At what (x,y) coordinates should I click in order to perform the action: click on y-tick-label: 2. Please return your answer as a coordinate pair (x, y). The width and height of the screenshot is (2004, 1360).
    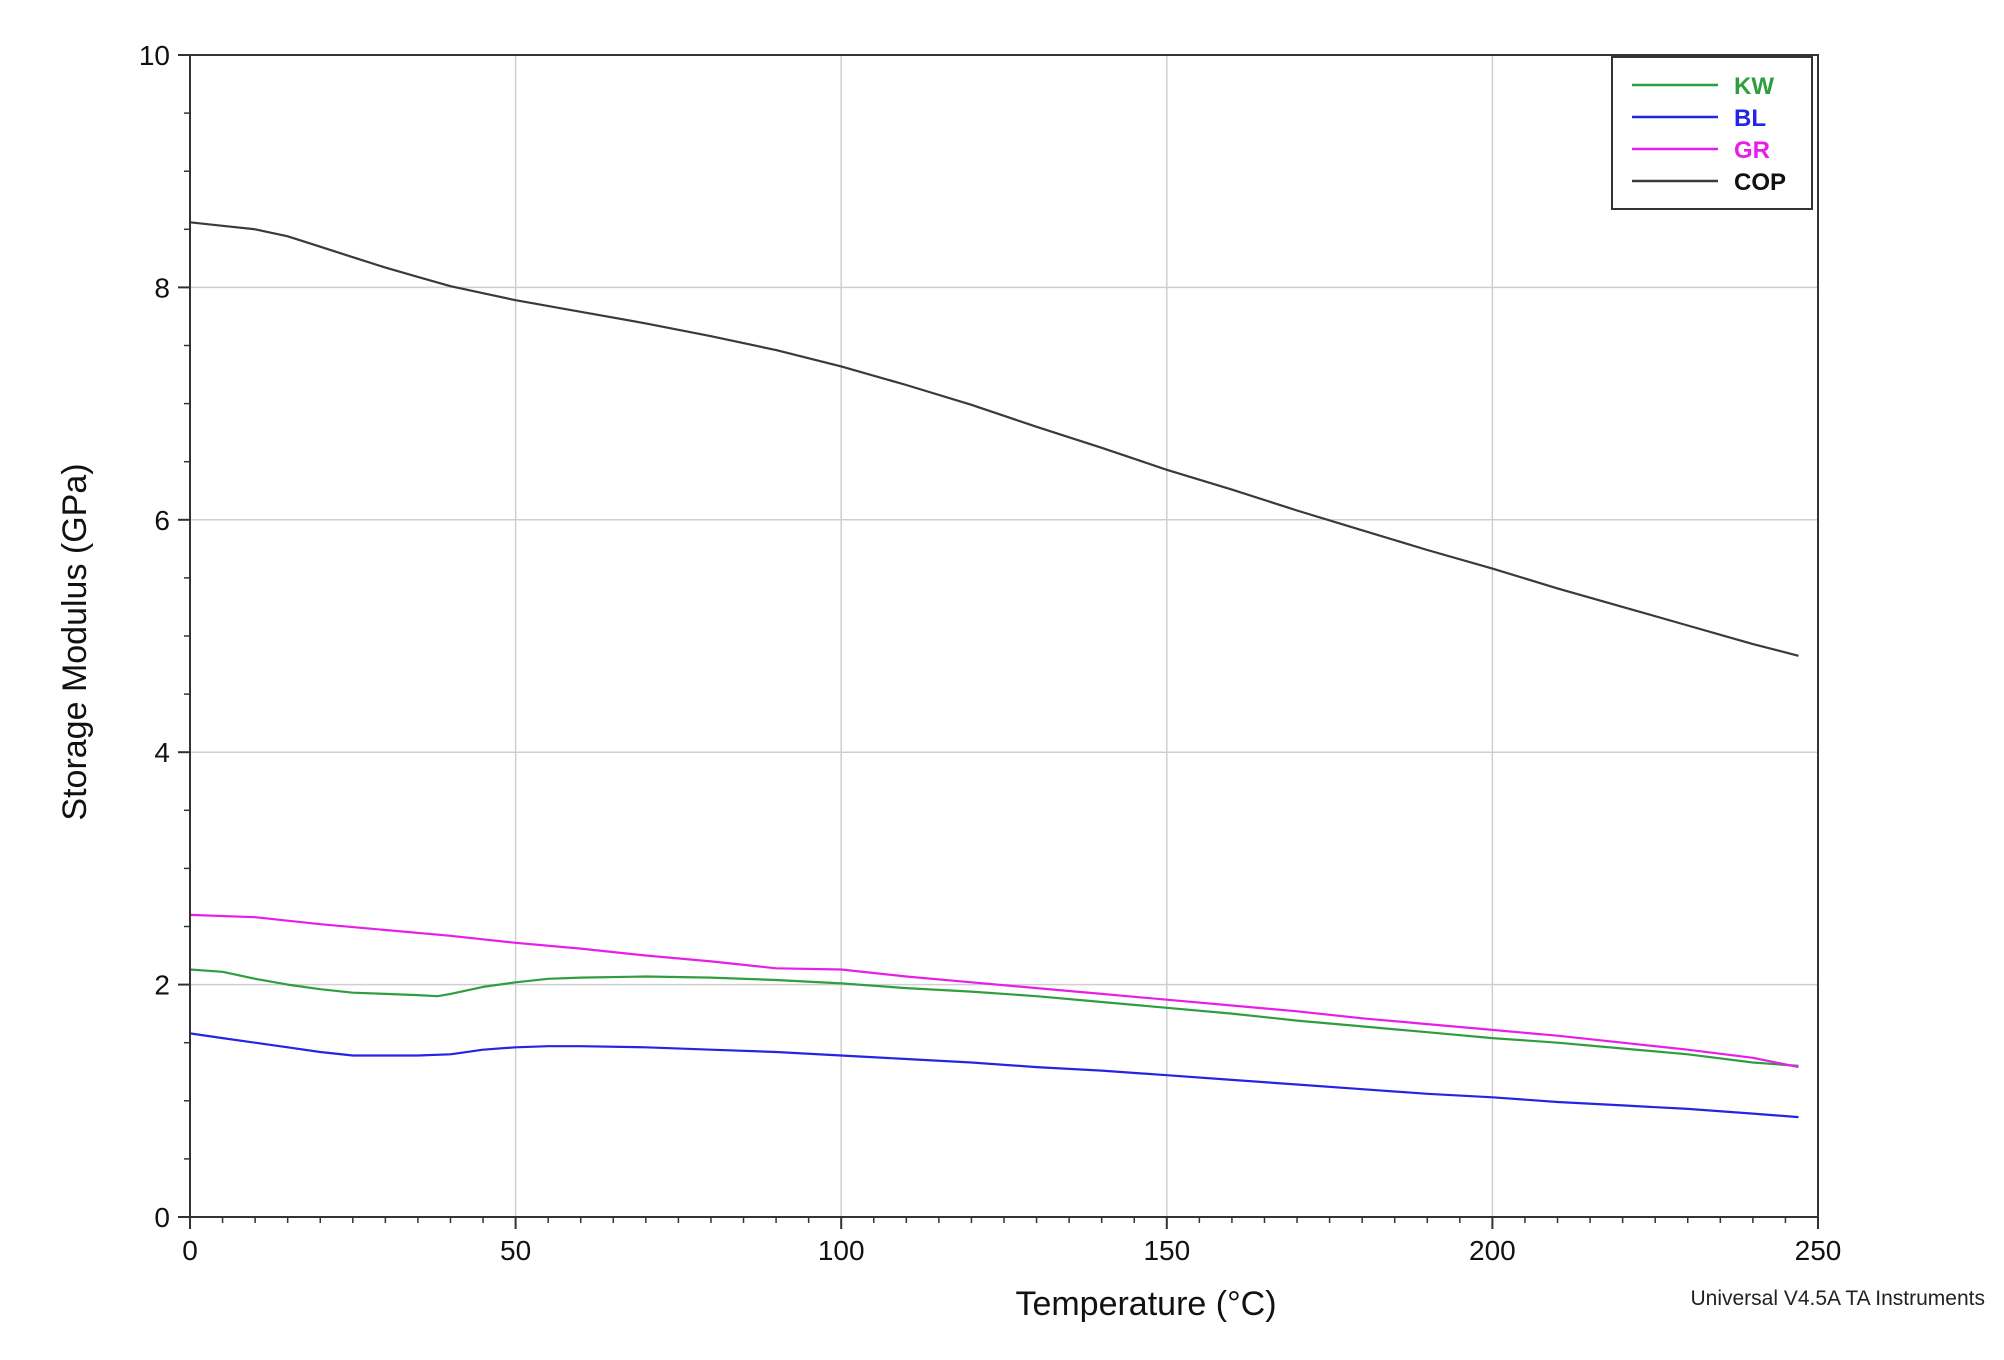
    Looking at the image, I should click on (162, 985).